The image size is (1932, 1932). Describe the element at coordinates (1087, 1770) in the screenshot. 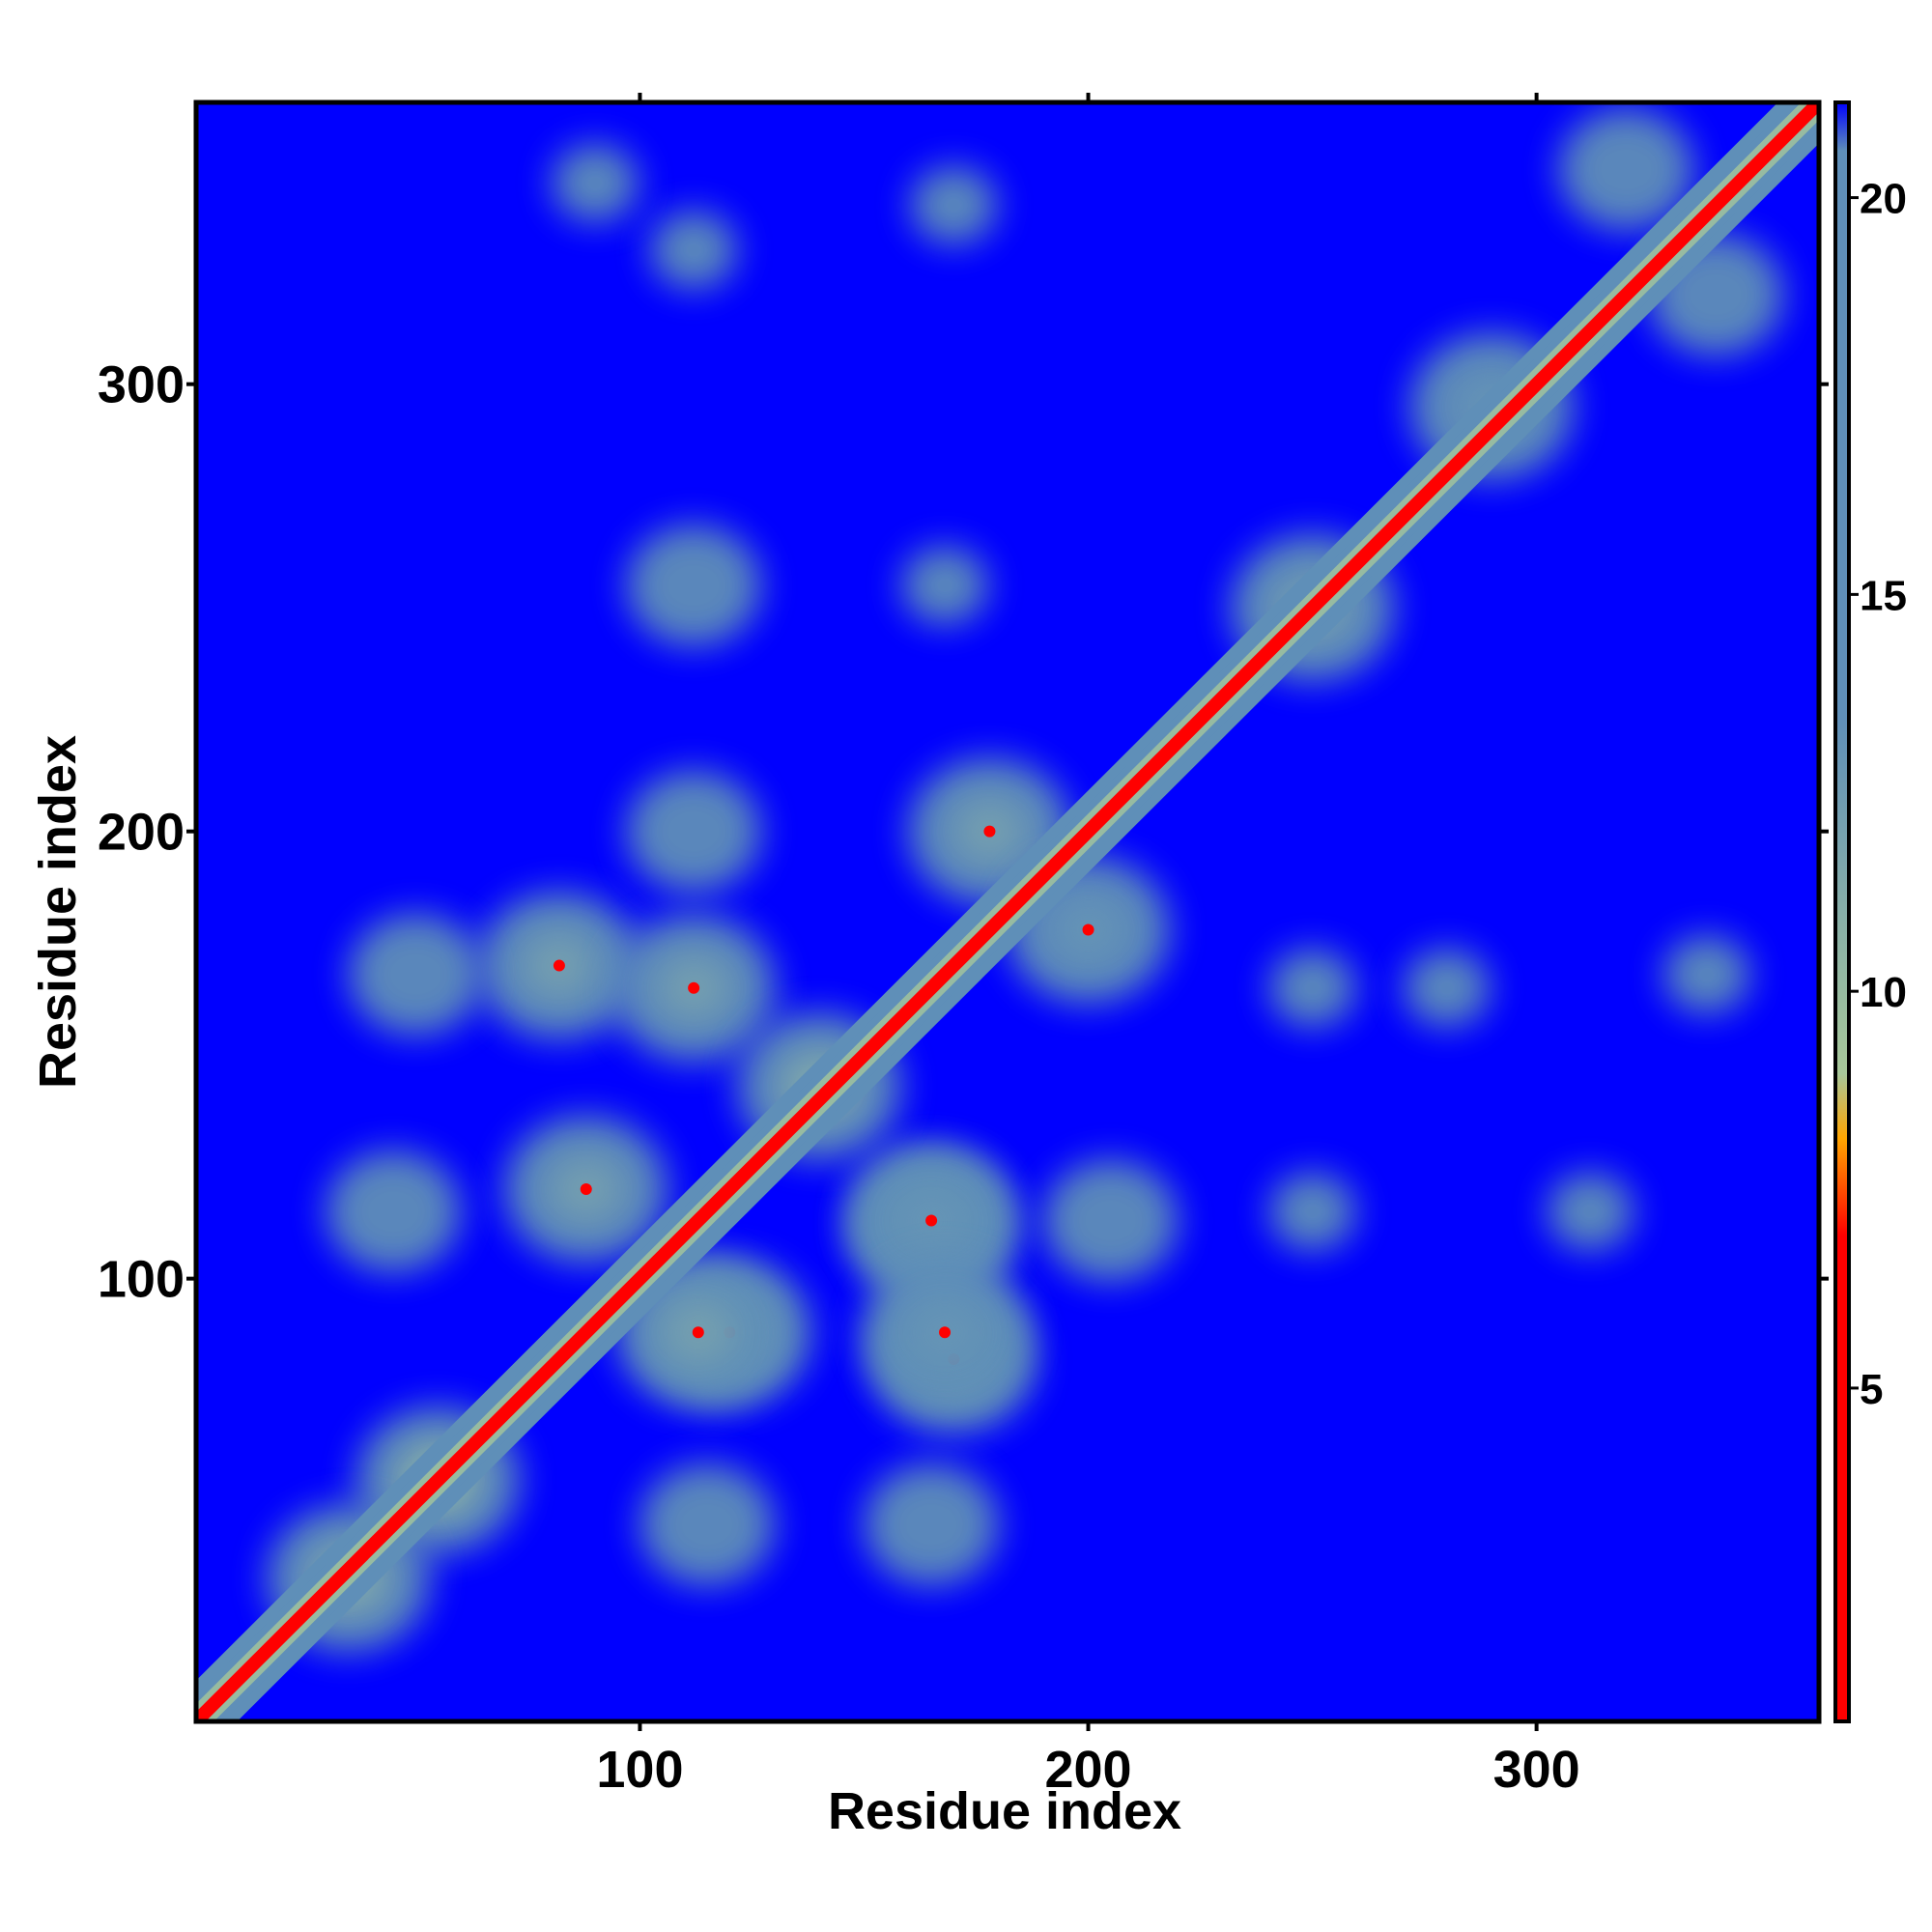

I see `x-tick-label: 200` at that location.